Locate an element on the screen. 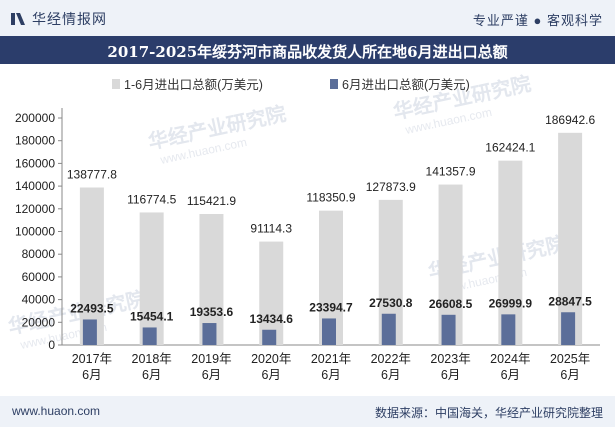 The width and height of the screenshot is (615, 427). y-tick-label: 0 is located at coordinates (51, 345).